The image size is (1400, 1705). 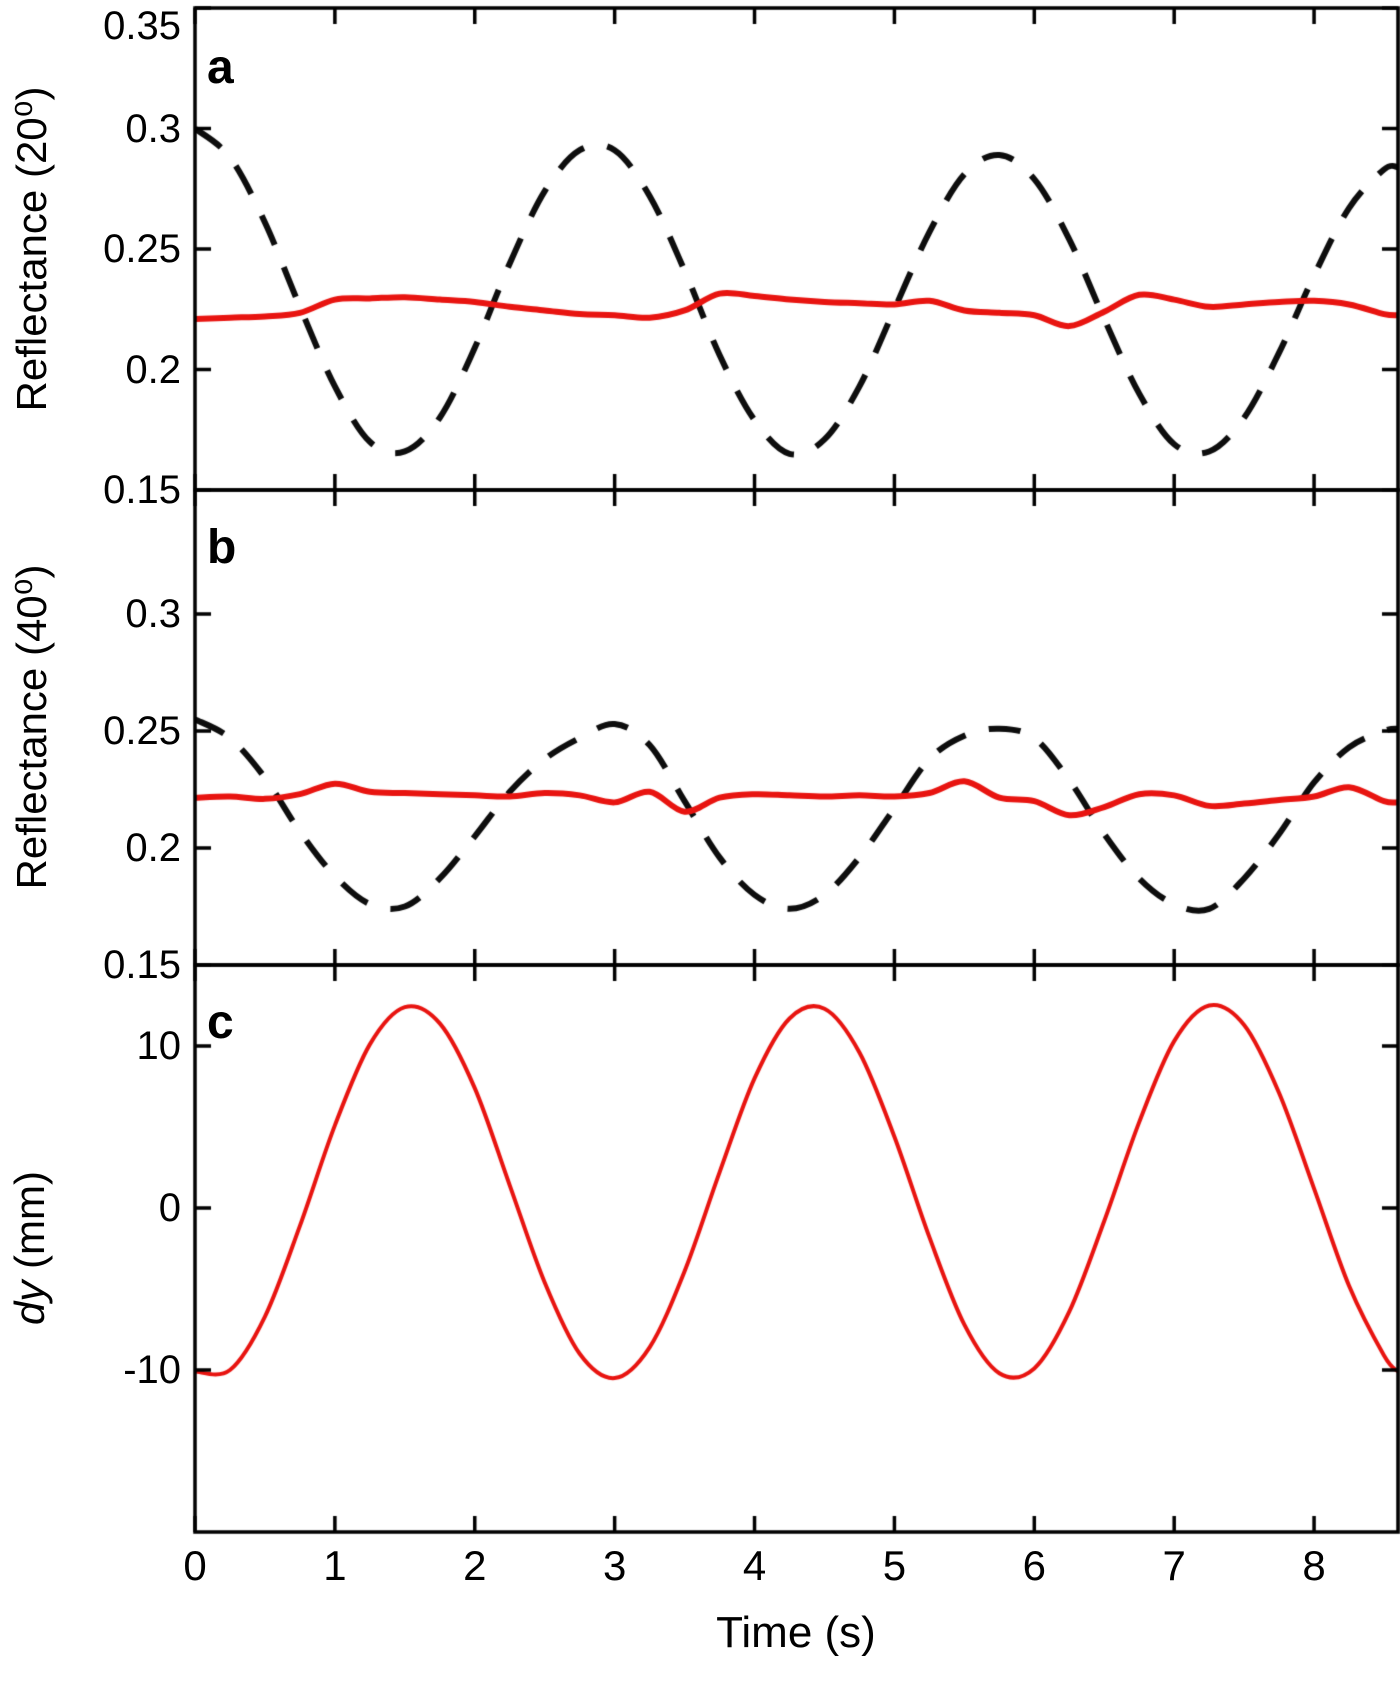 What do you see at coordinates (29, 1226) in the screenshot?
I see `y-axis-label-c-text: (mm)` at bounding box center [29, 1226].